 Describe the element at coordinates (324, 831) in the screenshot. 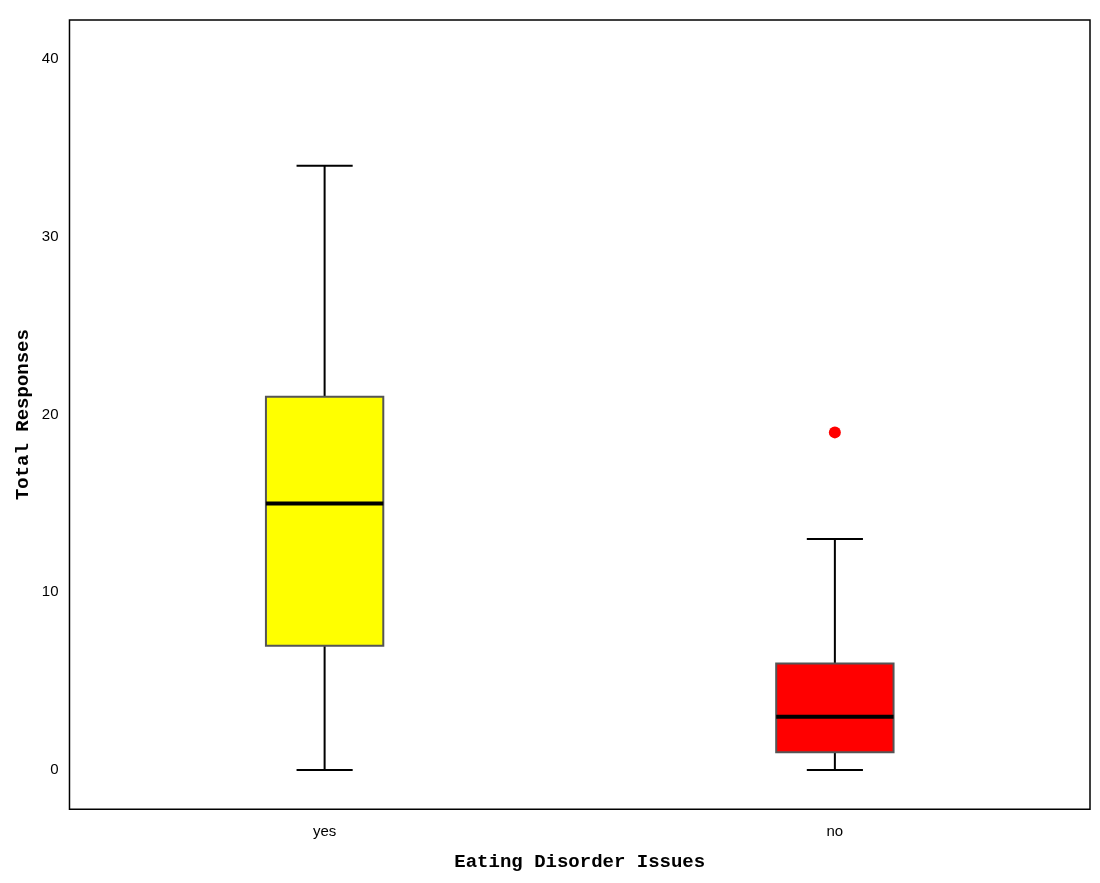

I see `x-tick-label: yes` at that location.